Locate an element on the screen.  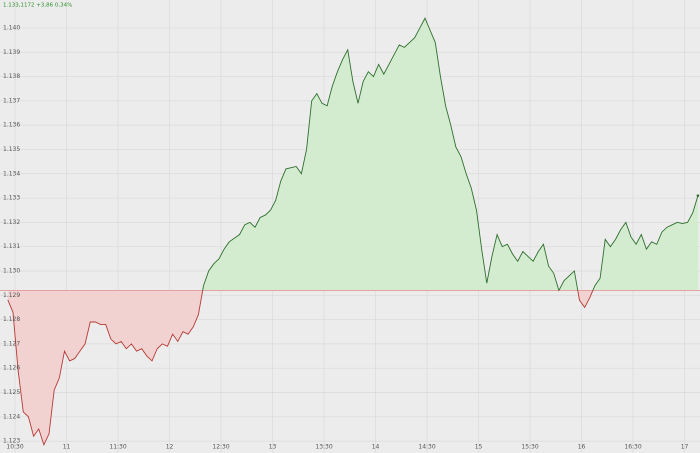
y-tick-label: 1.123 is located at coordinates (11, 441).